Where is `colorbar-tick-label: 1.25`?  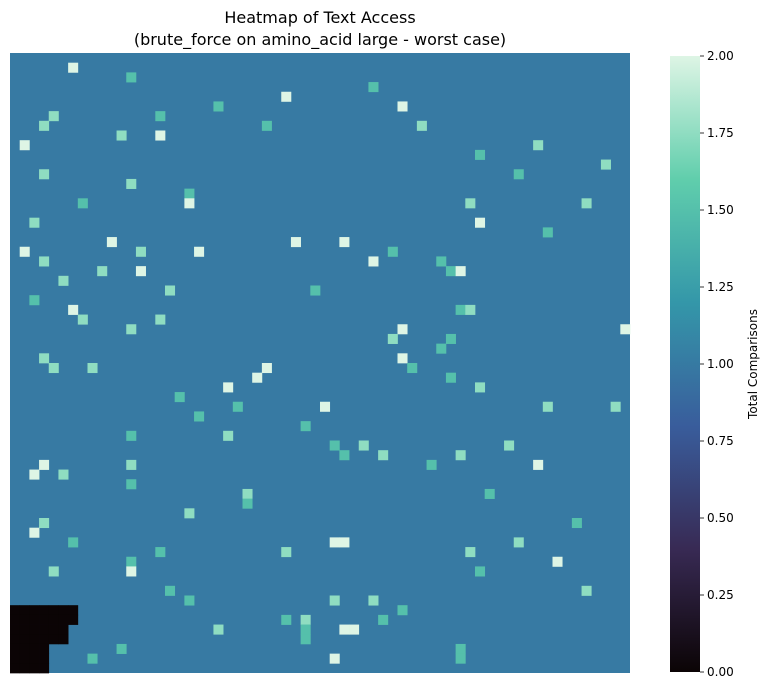 colorbar-tick-label: 1.25 is located at coordinates (720, 287).